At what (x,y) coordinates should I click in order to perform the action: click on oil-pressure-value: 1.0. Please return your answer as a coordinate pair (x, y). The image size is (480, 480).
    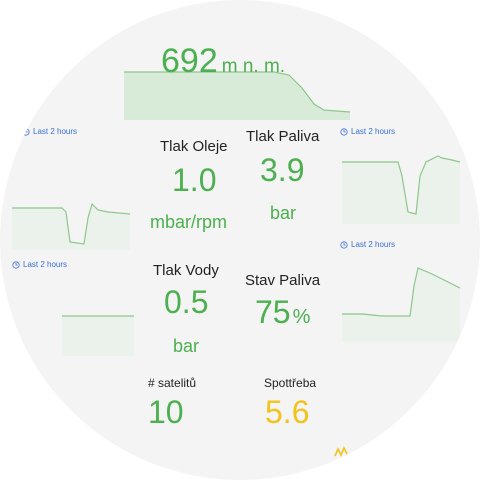
    Looking at the image, I should click on (194, 180).